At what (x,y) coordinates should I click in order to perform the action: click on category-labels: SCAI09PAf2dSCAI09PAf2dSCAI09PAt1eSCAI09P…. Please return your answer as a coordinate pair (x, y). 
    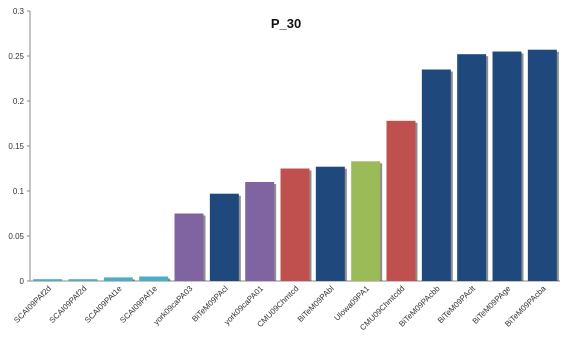
    Looking at the image, I should click on (280, 308).